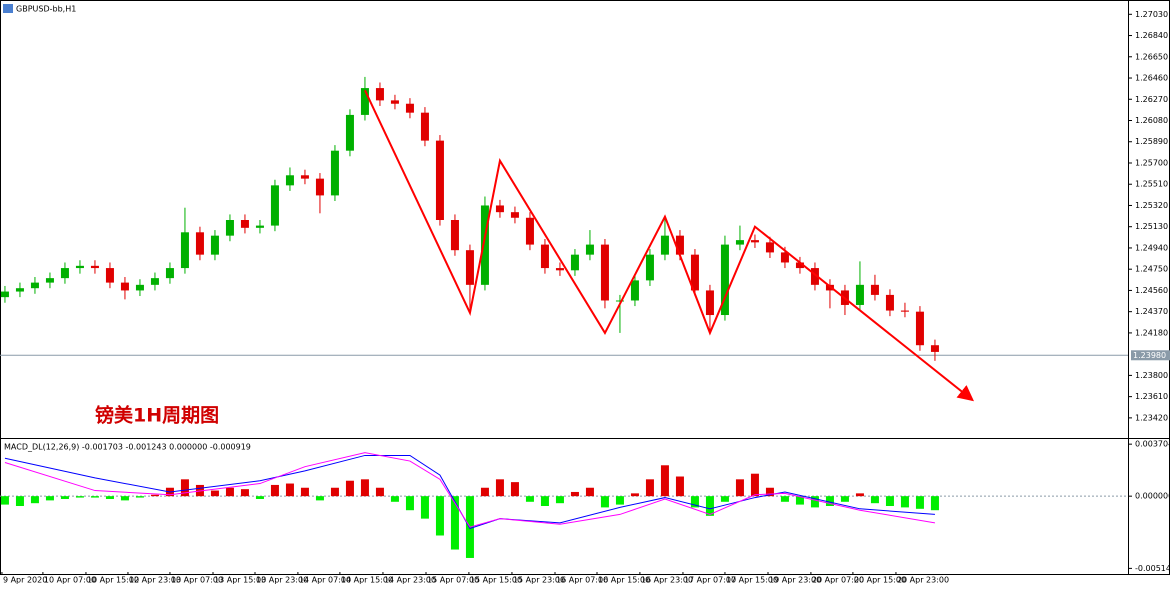  I want to click on x-tick-label: 17 Apr 15:00, so click(752, 580).